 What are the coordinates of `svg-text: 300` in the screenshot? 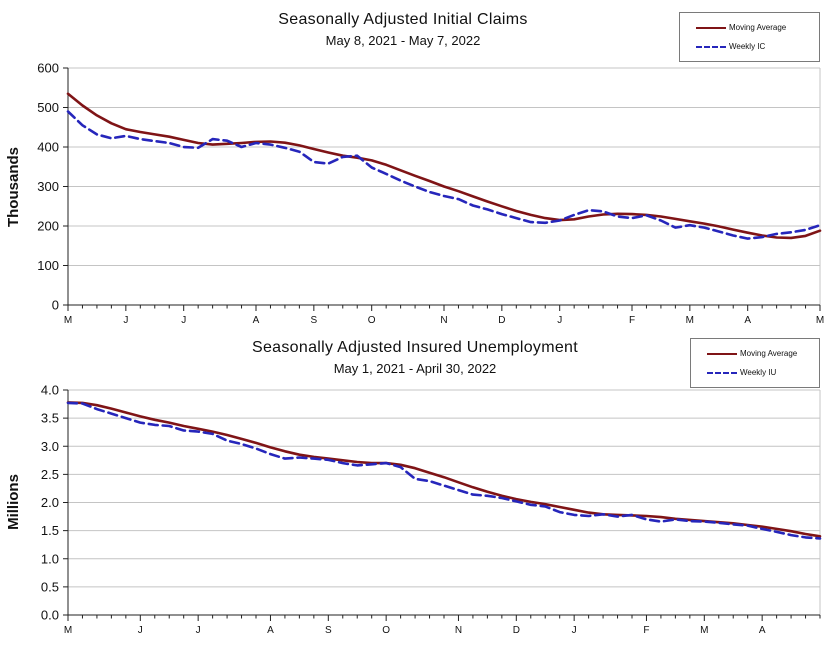 It's located at (48, 186).